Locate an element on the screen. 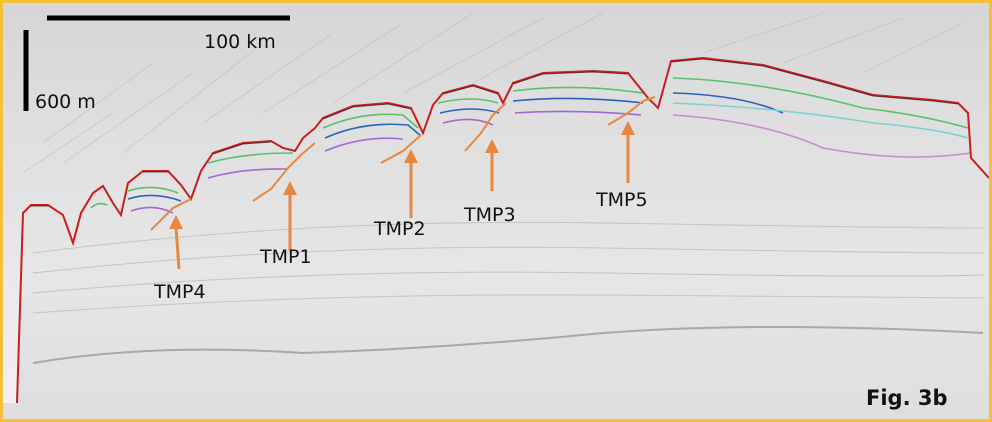 The width and height of the screenshot is (992, 422). label-tmp5: TMP5 is located at coordinates (622, 200).